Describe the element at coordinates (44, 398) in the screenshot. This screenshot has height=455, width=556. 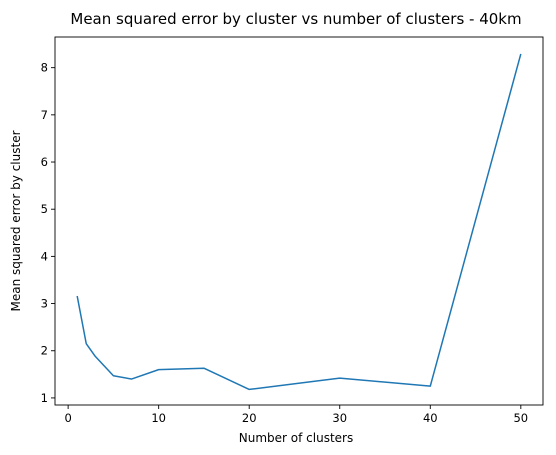
I see `y-tick-label: 1` at that location.